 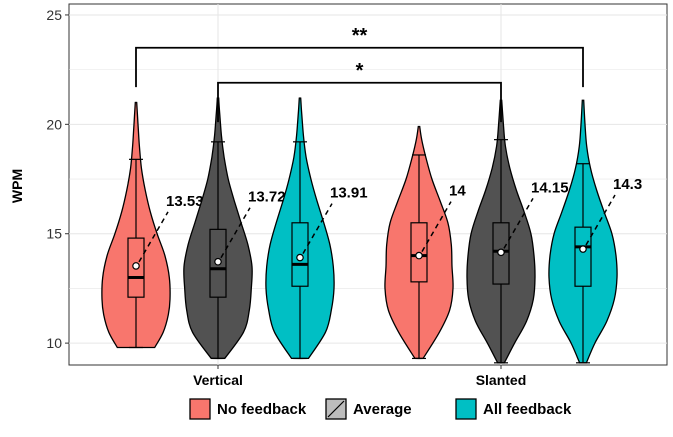 I want to click on legend-item-no-feedback: No feedback, so click(x=248, y=409).